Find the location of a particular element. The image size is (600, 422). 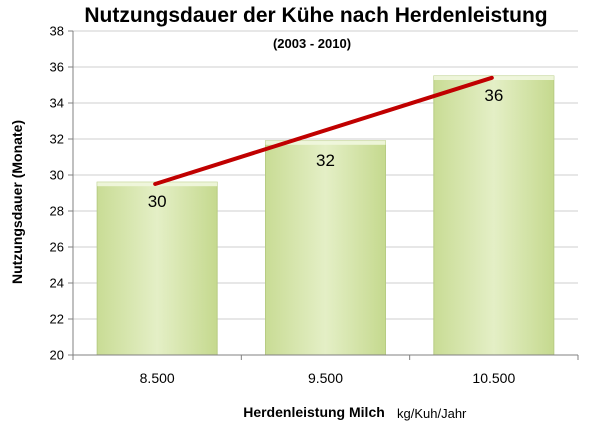

x-tick-label: 10.500 is located at coordinates (493, 378).